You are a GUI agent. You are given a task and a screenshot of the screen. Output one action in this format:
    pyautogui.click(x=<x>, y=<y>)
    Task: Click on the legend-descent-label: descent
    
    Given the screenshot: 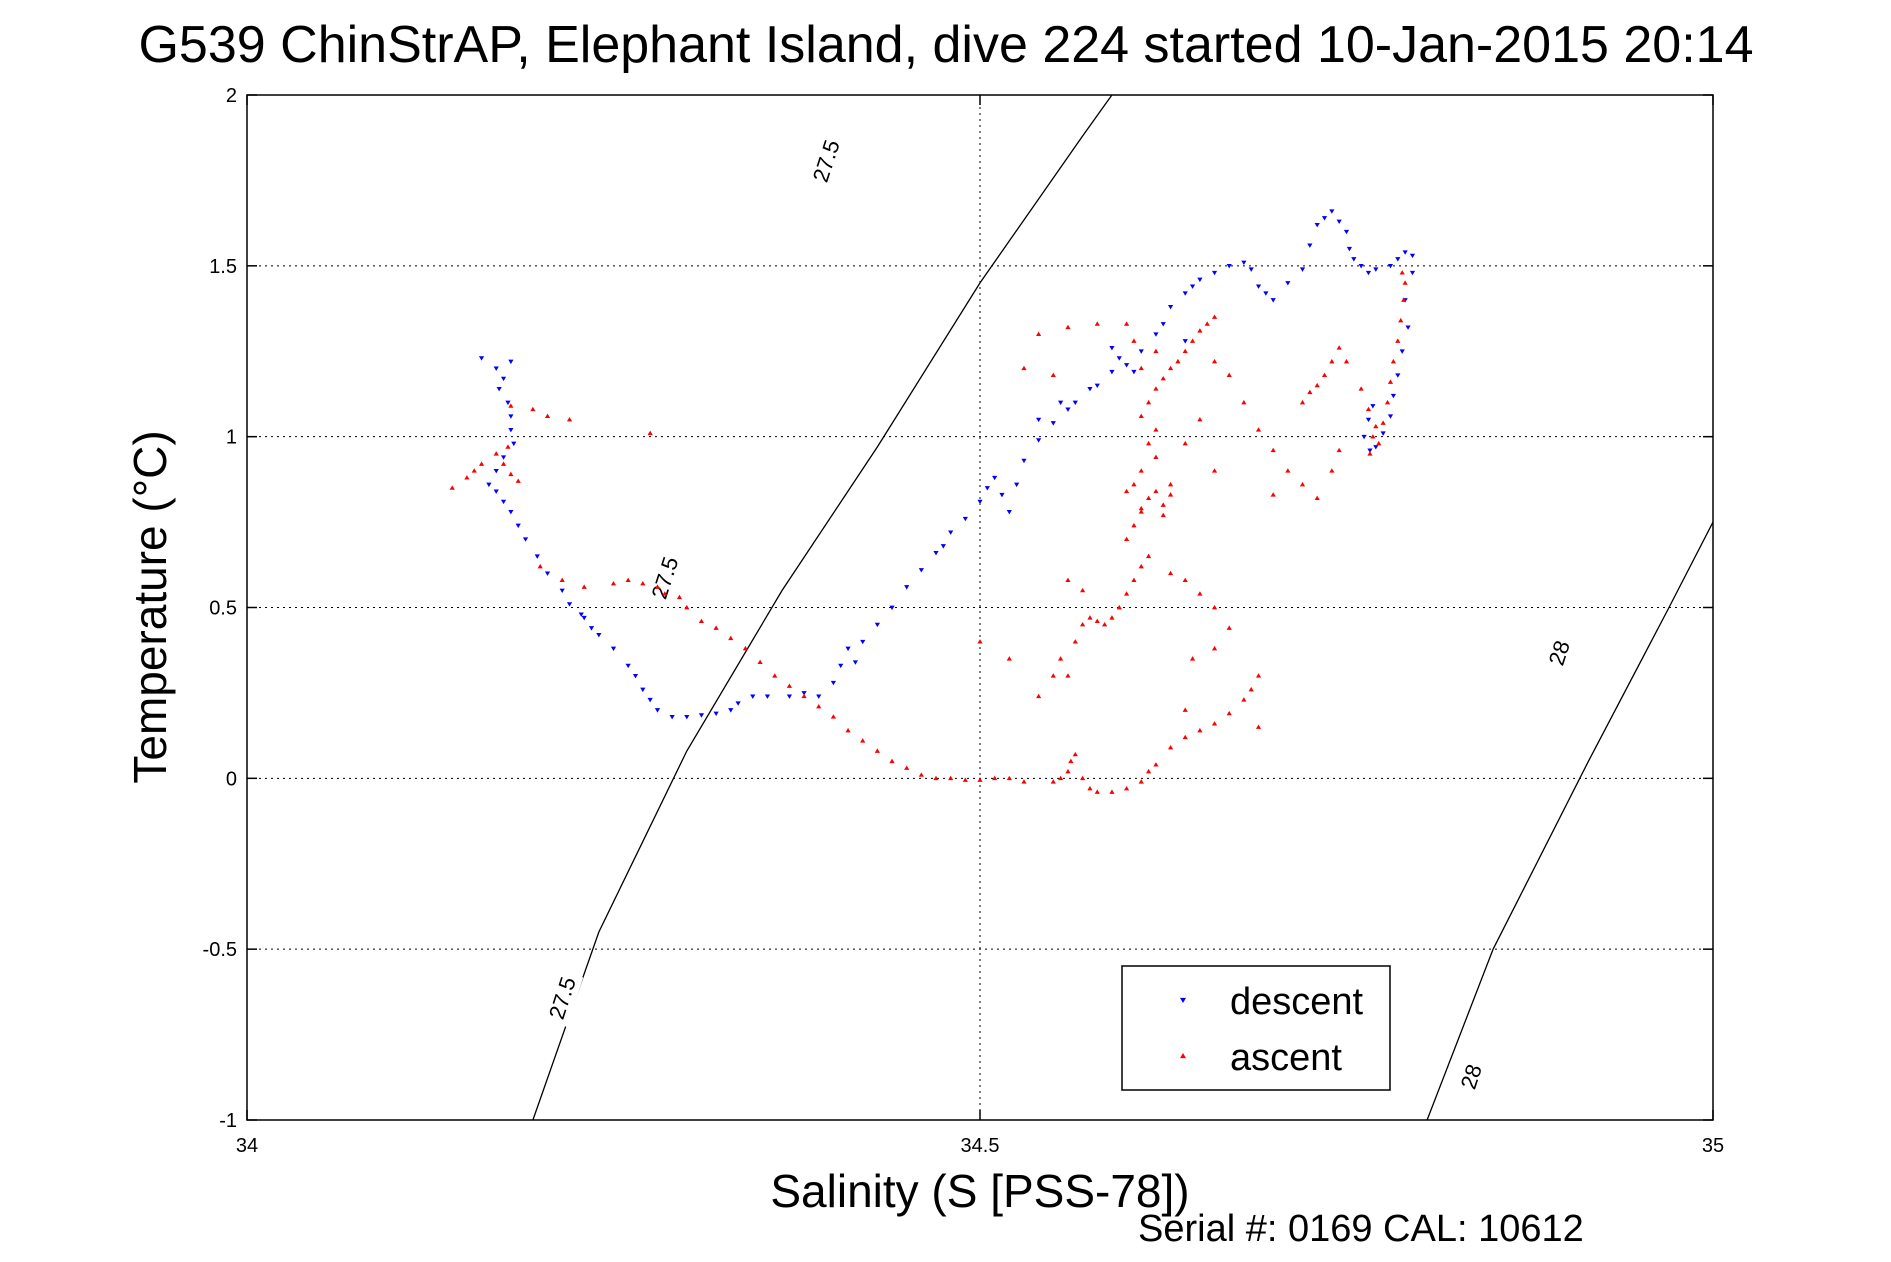 What is the action you would take?
    pyautogui.click(x=1297, y=1002)
    